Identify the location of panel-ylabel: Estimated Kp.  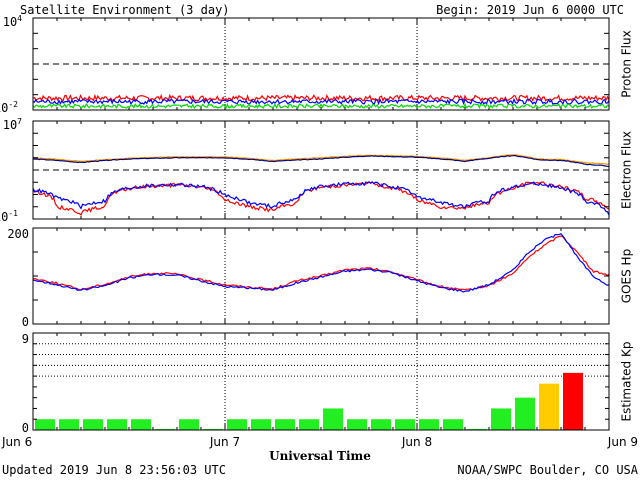
(627, 382).